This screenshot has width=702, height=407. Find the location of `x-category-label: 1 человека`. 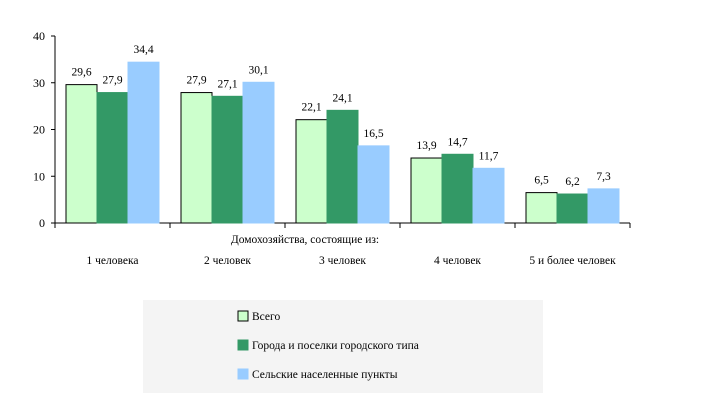

x-category-label: 1 человека is located at coordinates (113, 261).